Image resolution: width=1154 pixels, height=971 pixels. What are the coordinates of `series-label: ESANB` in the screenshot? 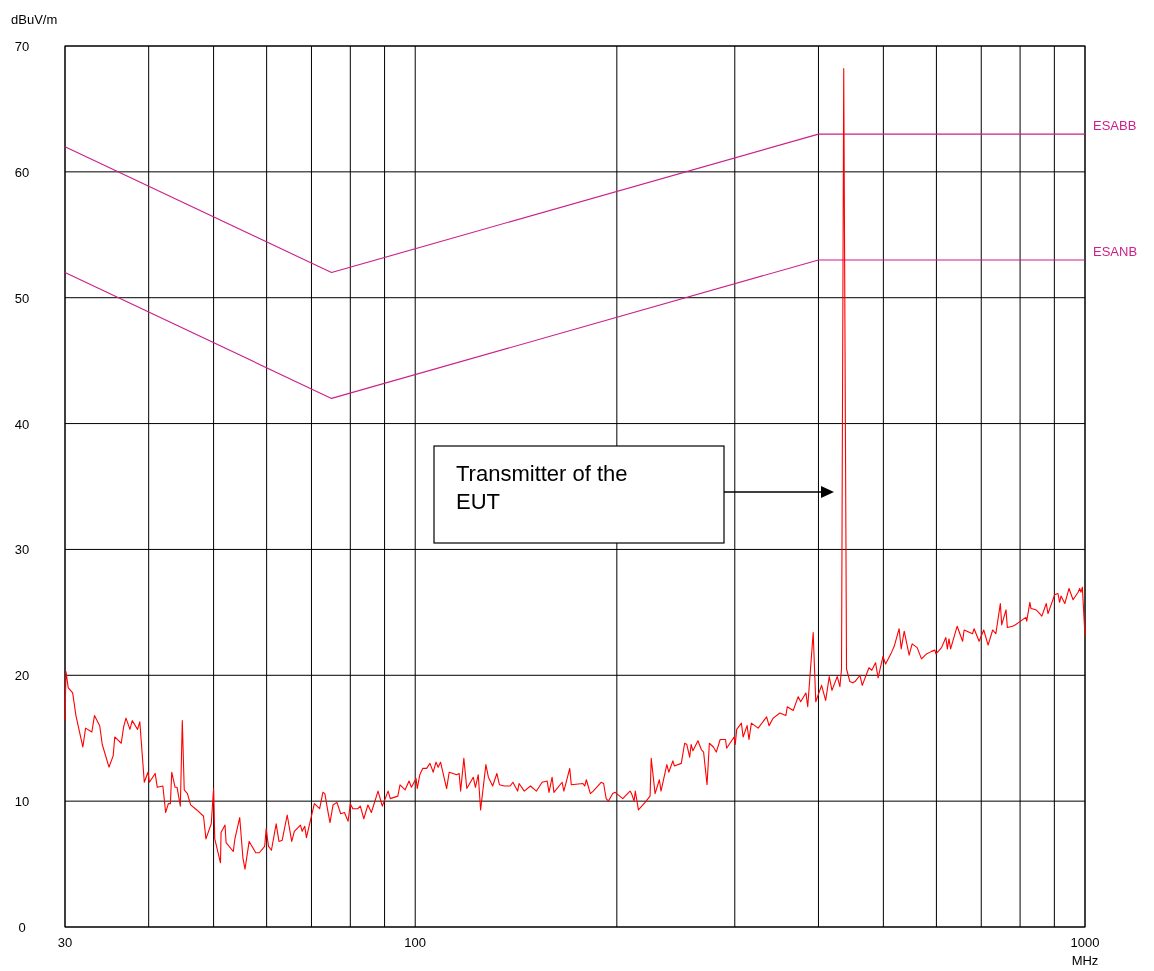 It's located at (1115, 251).